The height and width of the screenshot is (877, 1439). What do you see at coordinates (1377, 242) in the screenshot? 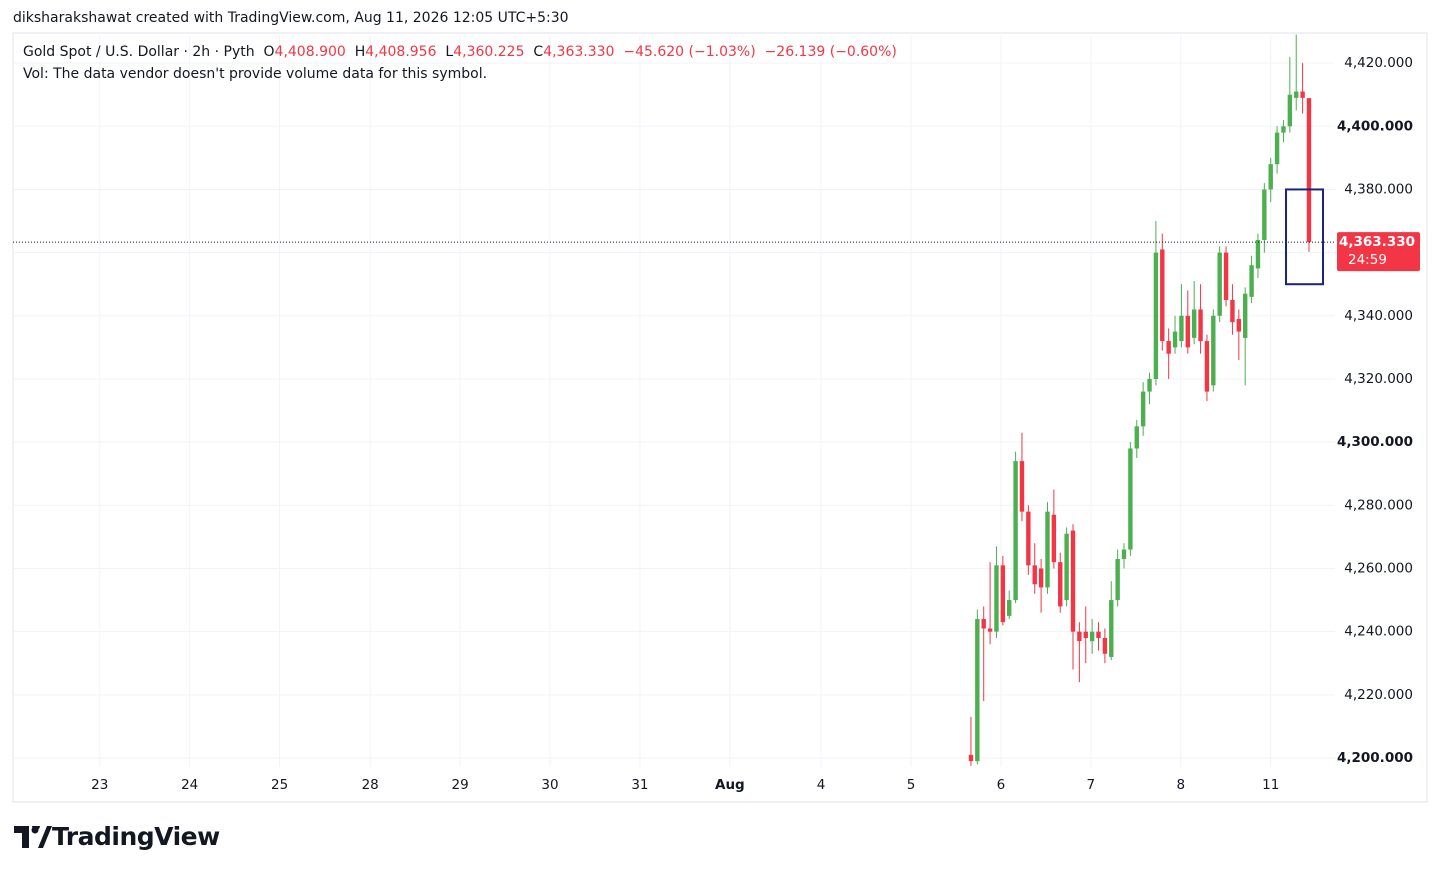
I see `price-tag-label: 4,363.330` at bounding box center [1377, 242].